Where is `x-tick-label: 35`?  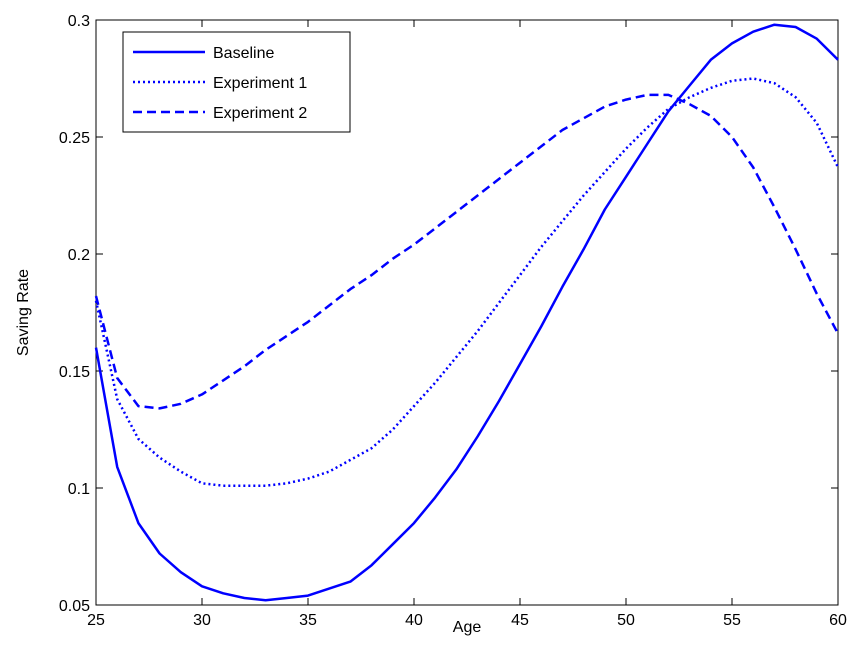
x-tick-label: 35 is located at coordinates (308, 620).